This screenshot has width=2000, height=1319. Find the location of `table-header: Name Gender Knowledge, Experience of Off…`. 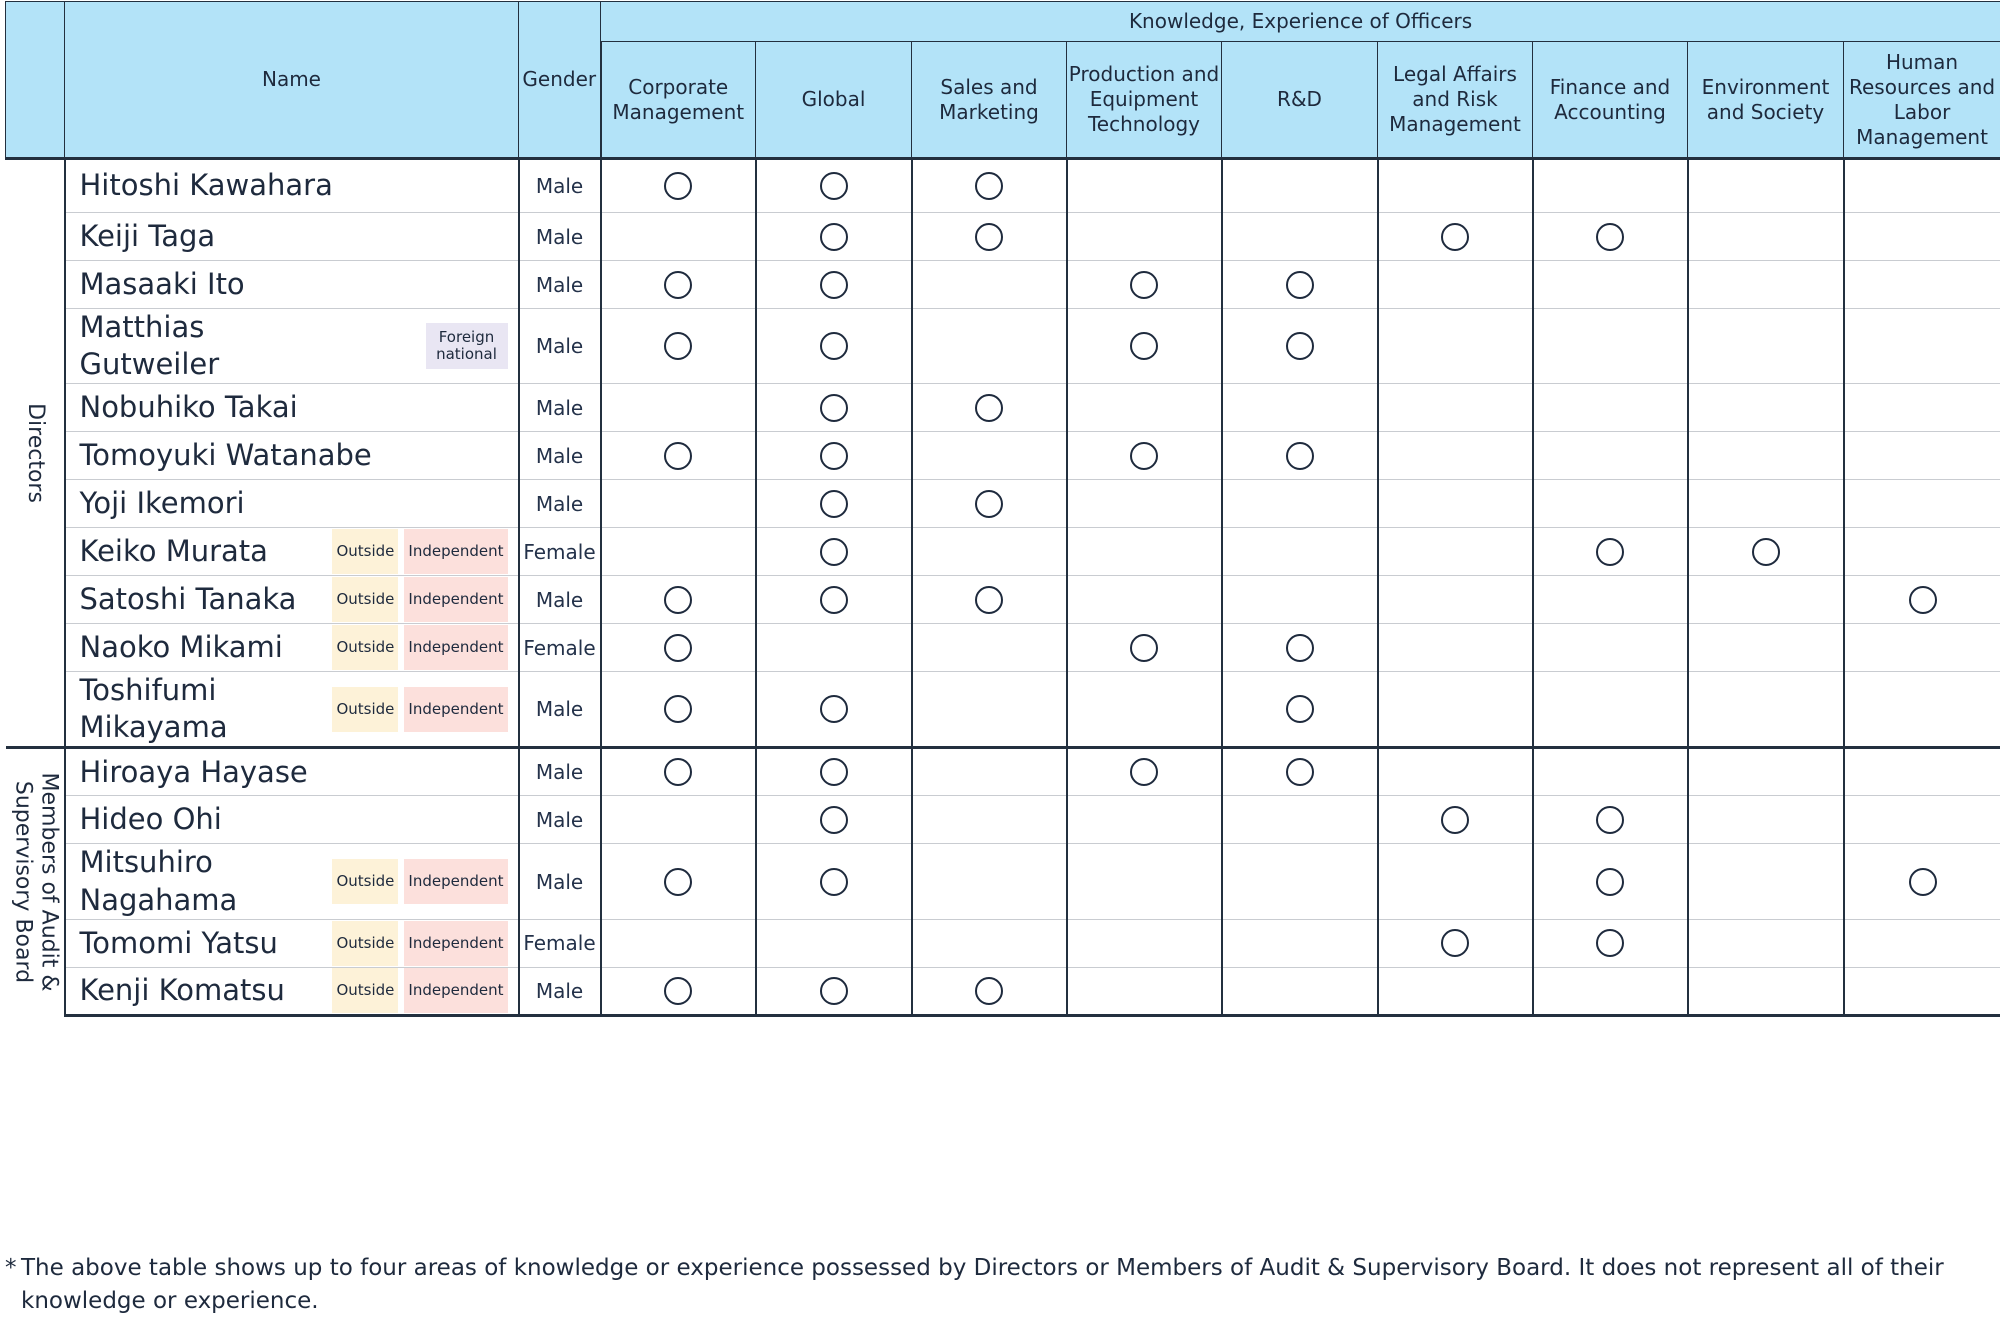

table-header: Name Gender Knowledge, Experience of Off… is located at coordinates (1003, 80).